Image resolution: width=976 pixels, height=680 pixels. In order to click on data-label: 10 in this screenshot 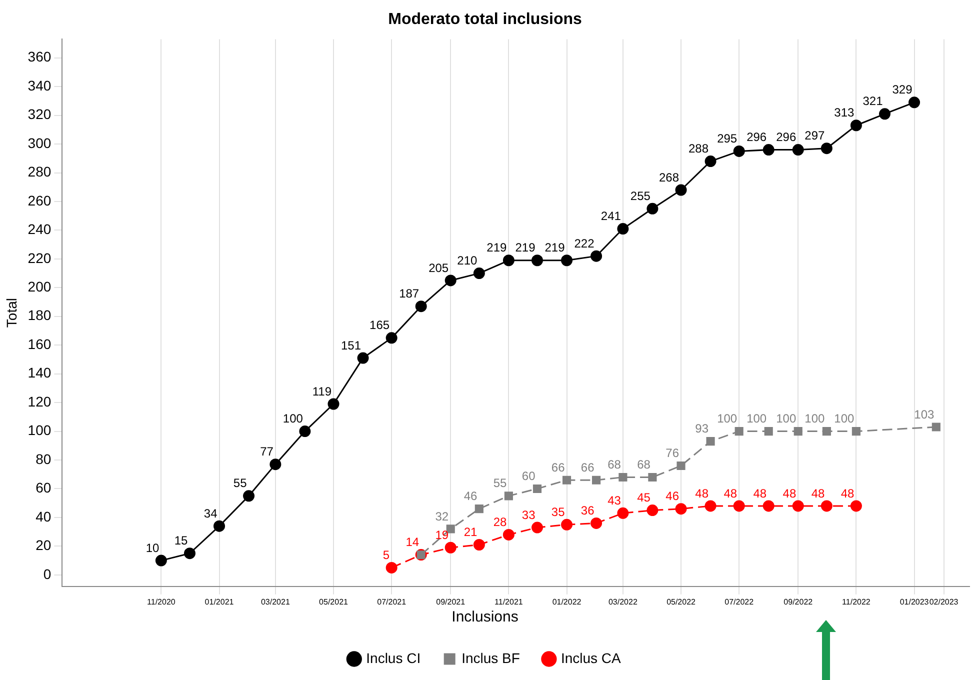, I will do `click(153, 547)`.